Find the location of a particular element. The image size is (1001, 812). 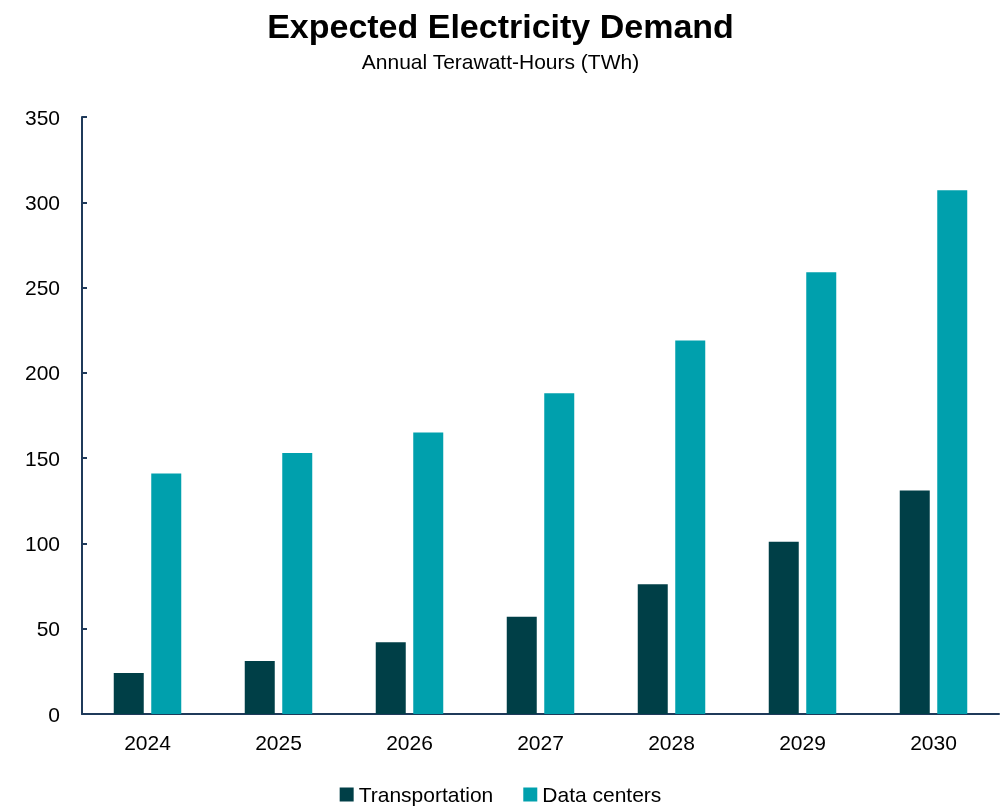

legend-label: Data centers is located at coordinates (602, 794).